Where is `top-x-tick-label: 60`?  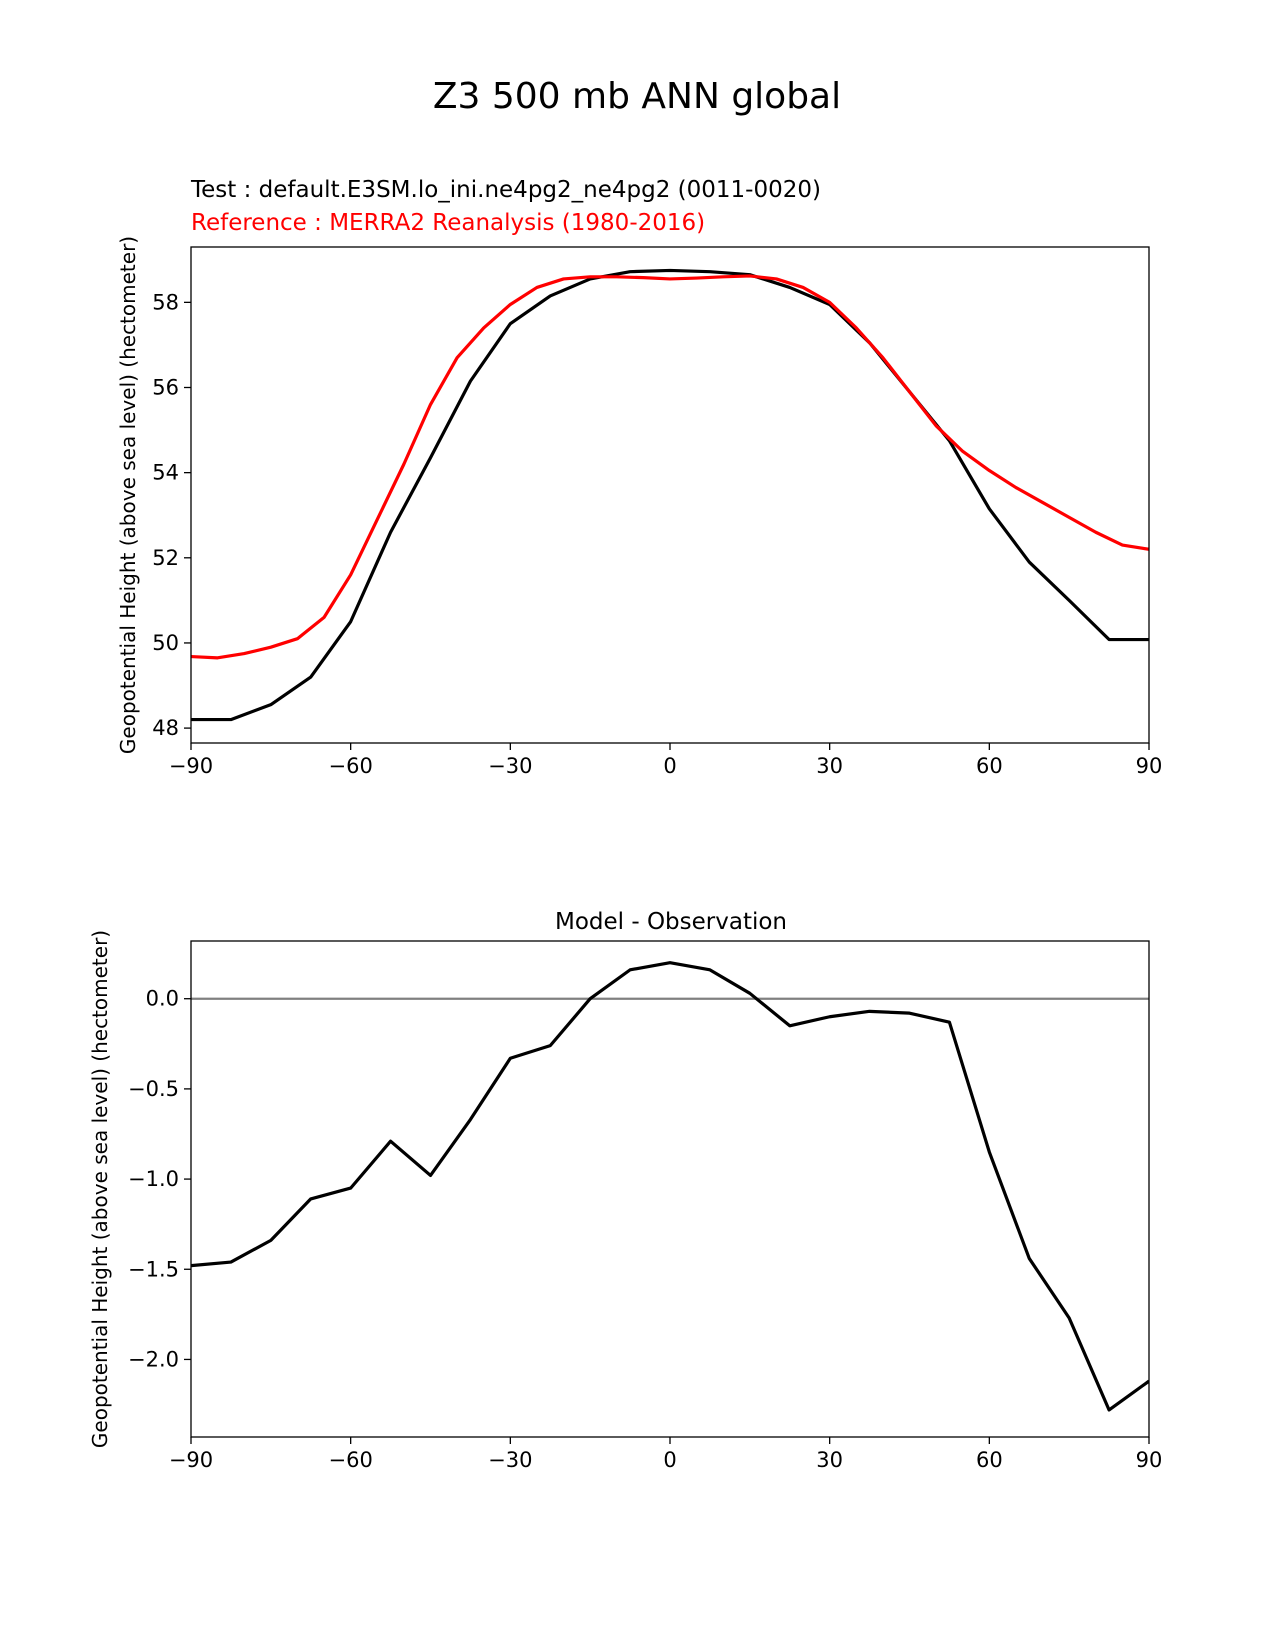 top-x-tick-label: 60 is located at coordinates (989, 766).